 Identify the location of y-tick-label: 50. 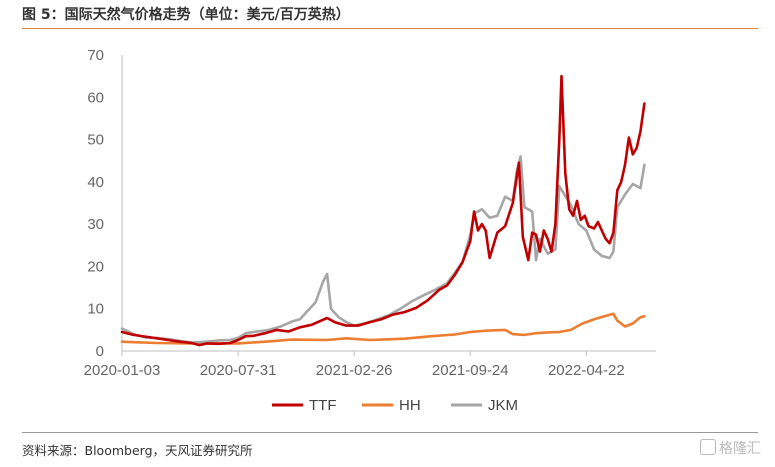
(95, 140).